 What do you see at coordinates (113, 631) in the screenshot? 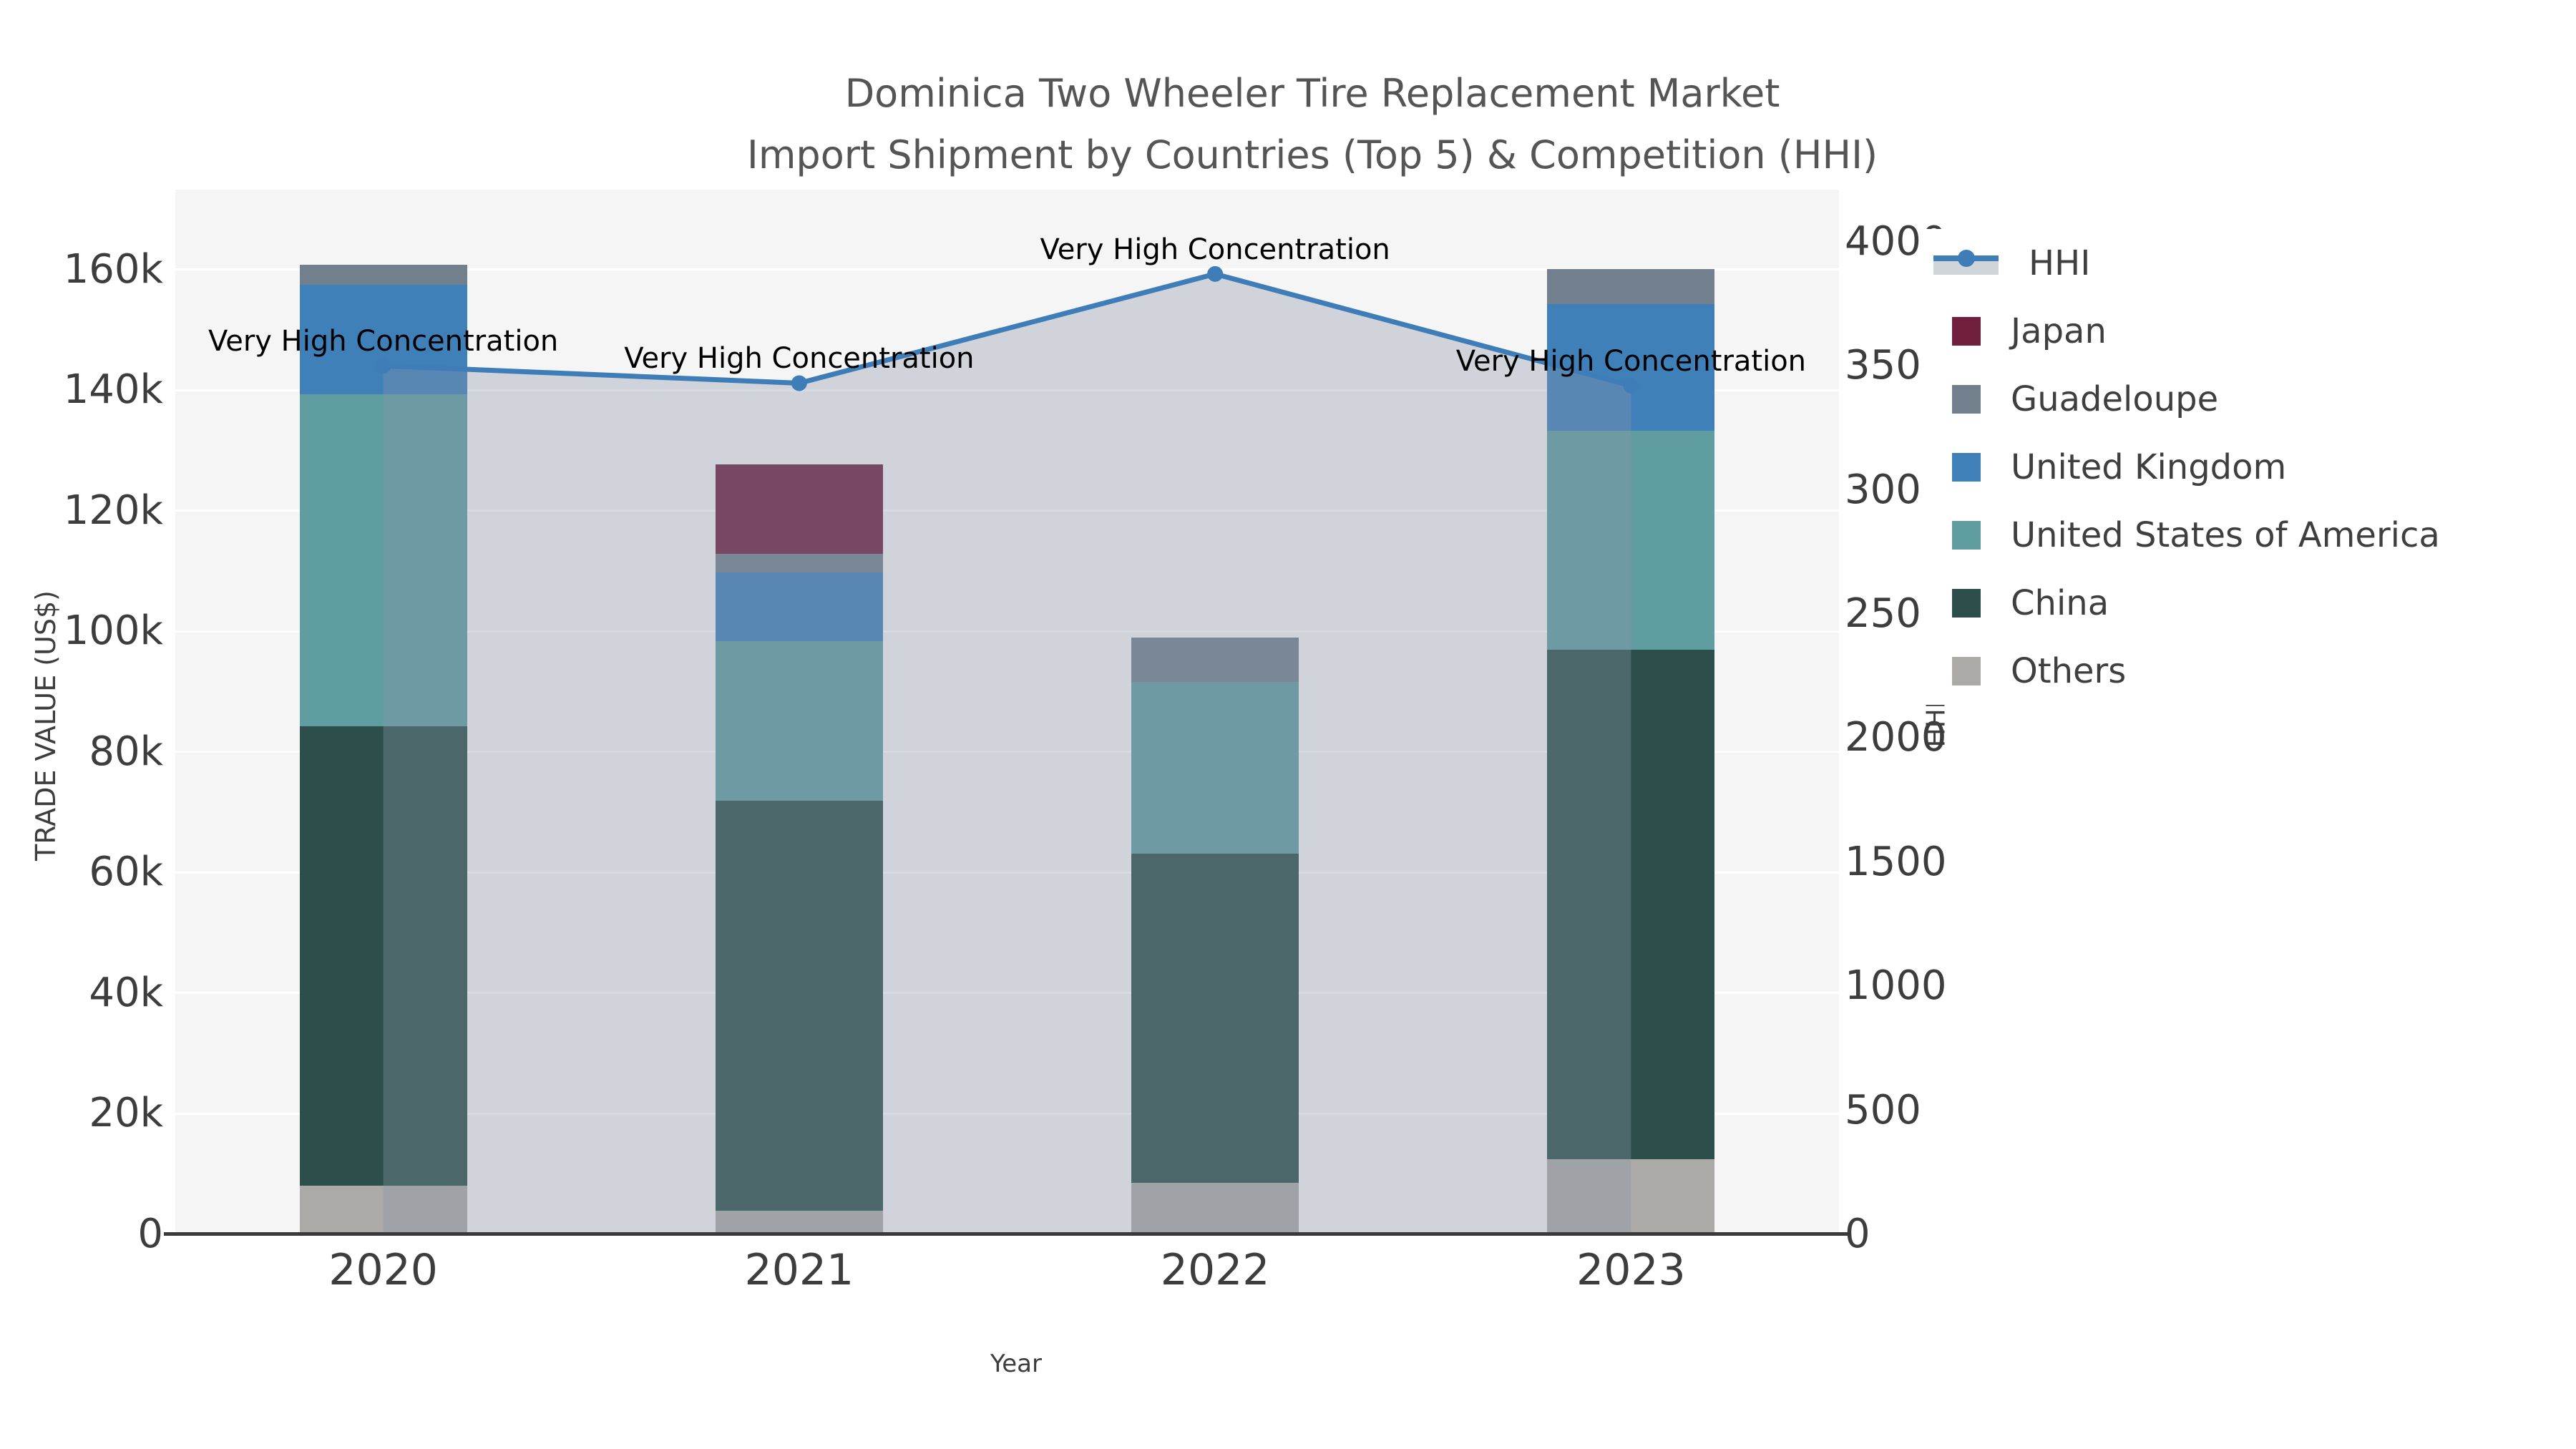
I see `y-axis-tick-100k: 100k` at bounding box center [113, 631].